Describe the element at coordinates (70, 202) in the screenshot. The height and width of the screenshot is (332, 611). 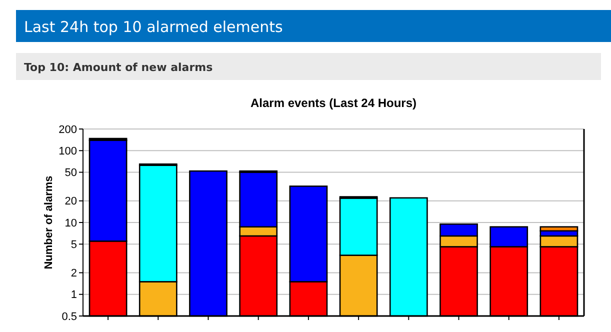
I see `y-tick-label: 20` at that location.